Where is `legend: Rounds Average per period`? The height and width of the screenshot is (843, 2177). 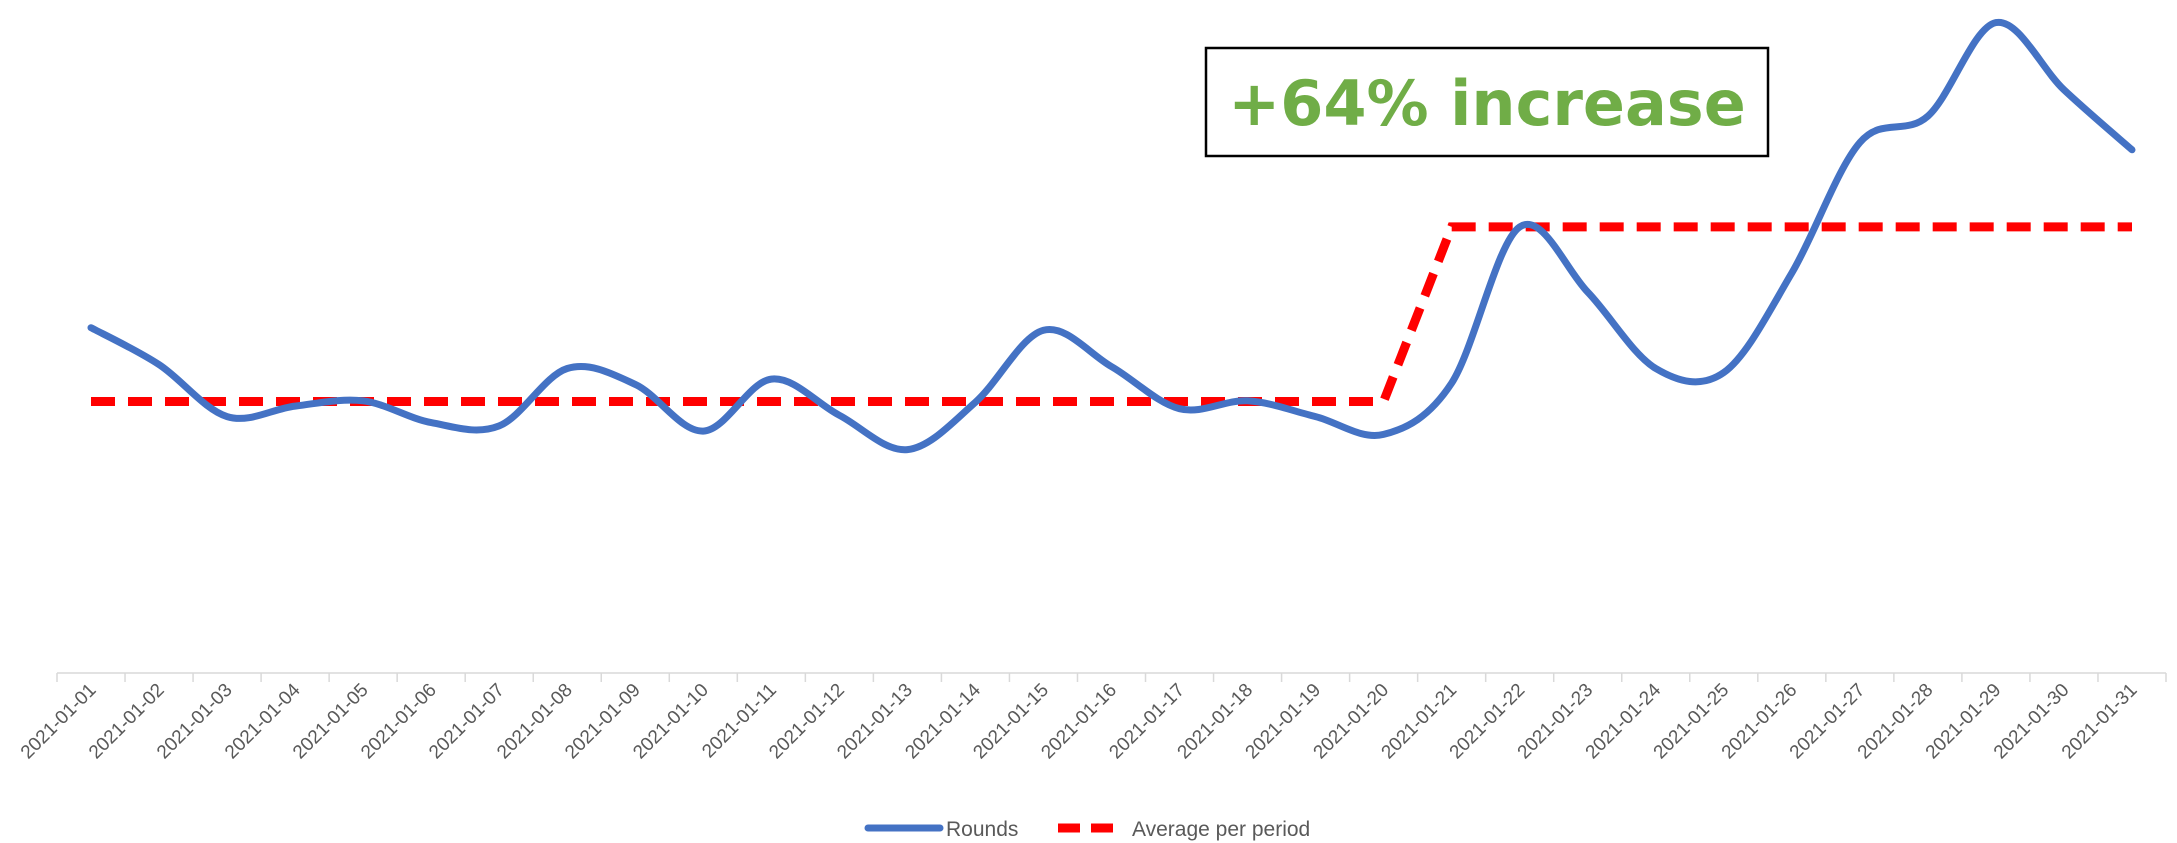
legend: Rounds Average per period is located at coordinates (1087, 829).